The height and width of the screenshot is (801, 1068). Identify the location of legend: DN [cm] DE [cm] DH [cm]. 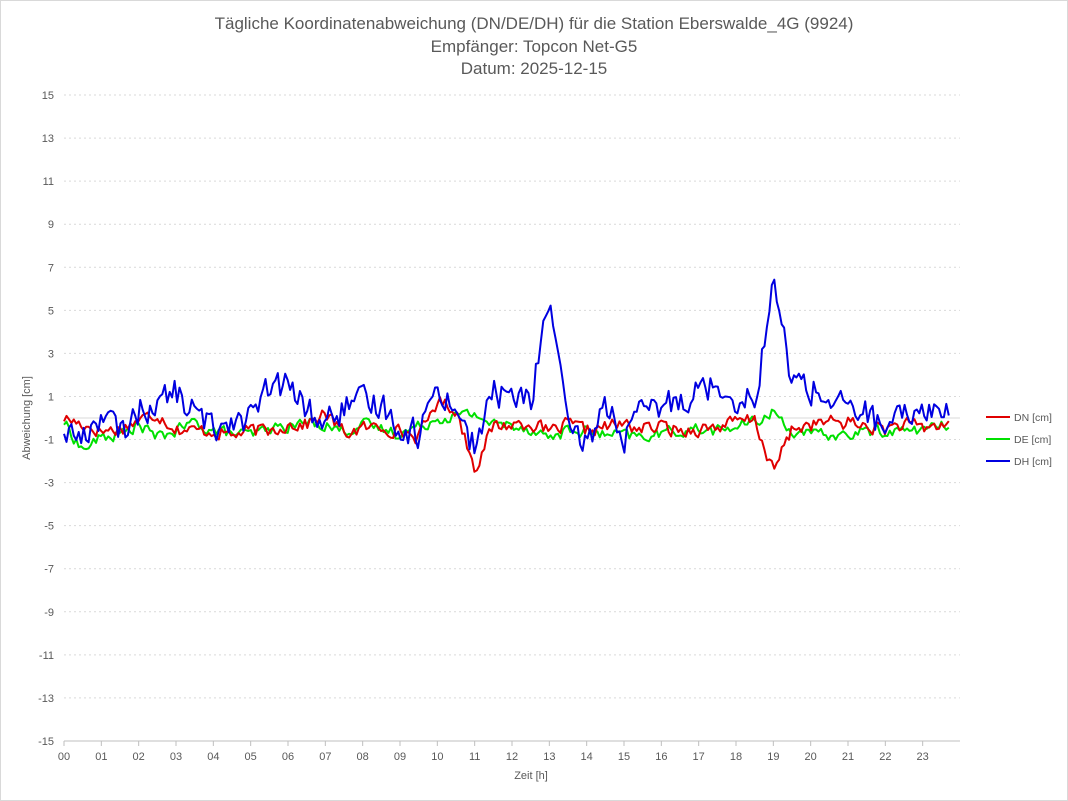
(1019, 440).